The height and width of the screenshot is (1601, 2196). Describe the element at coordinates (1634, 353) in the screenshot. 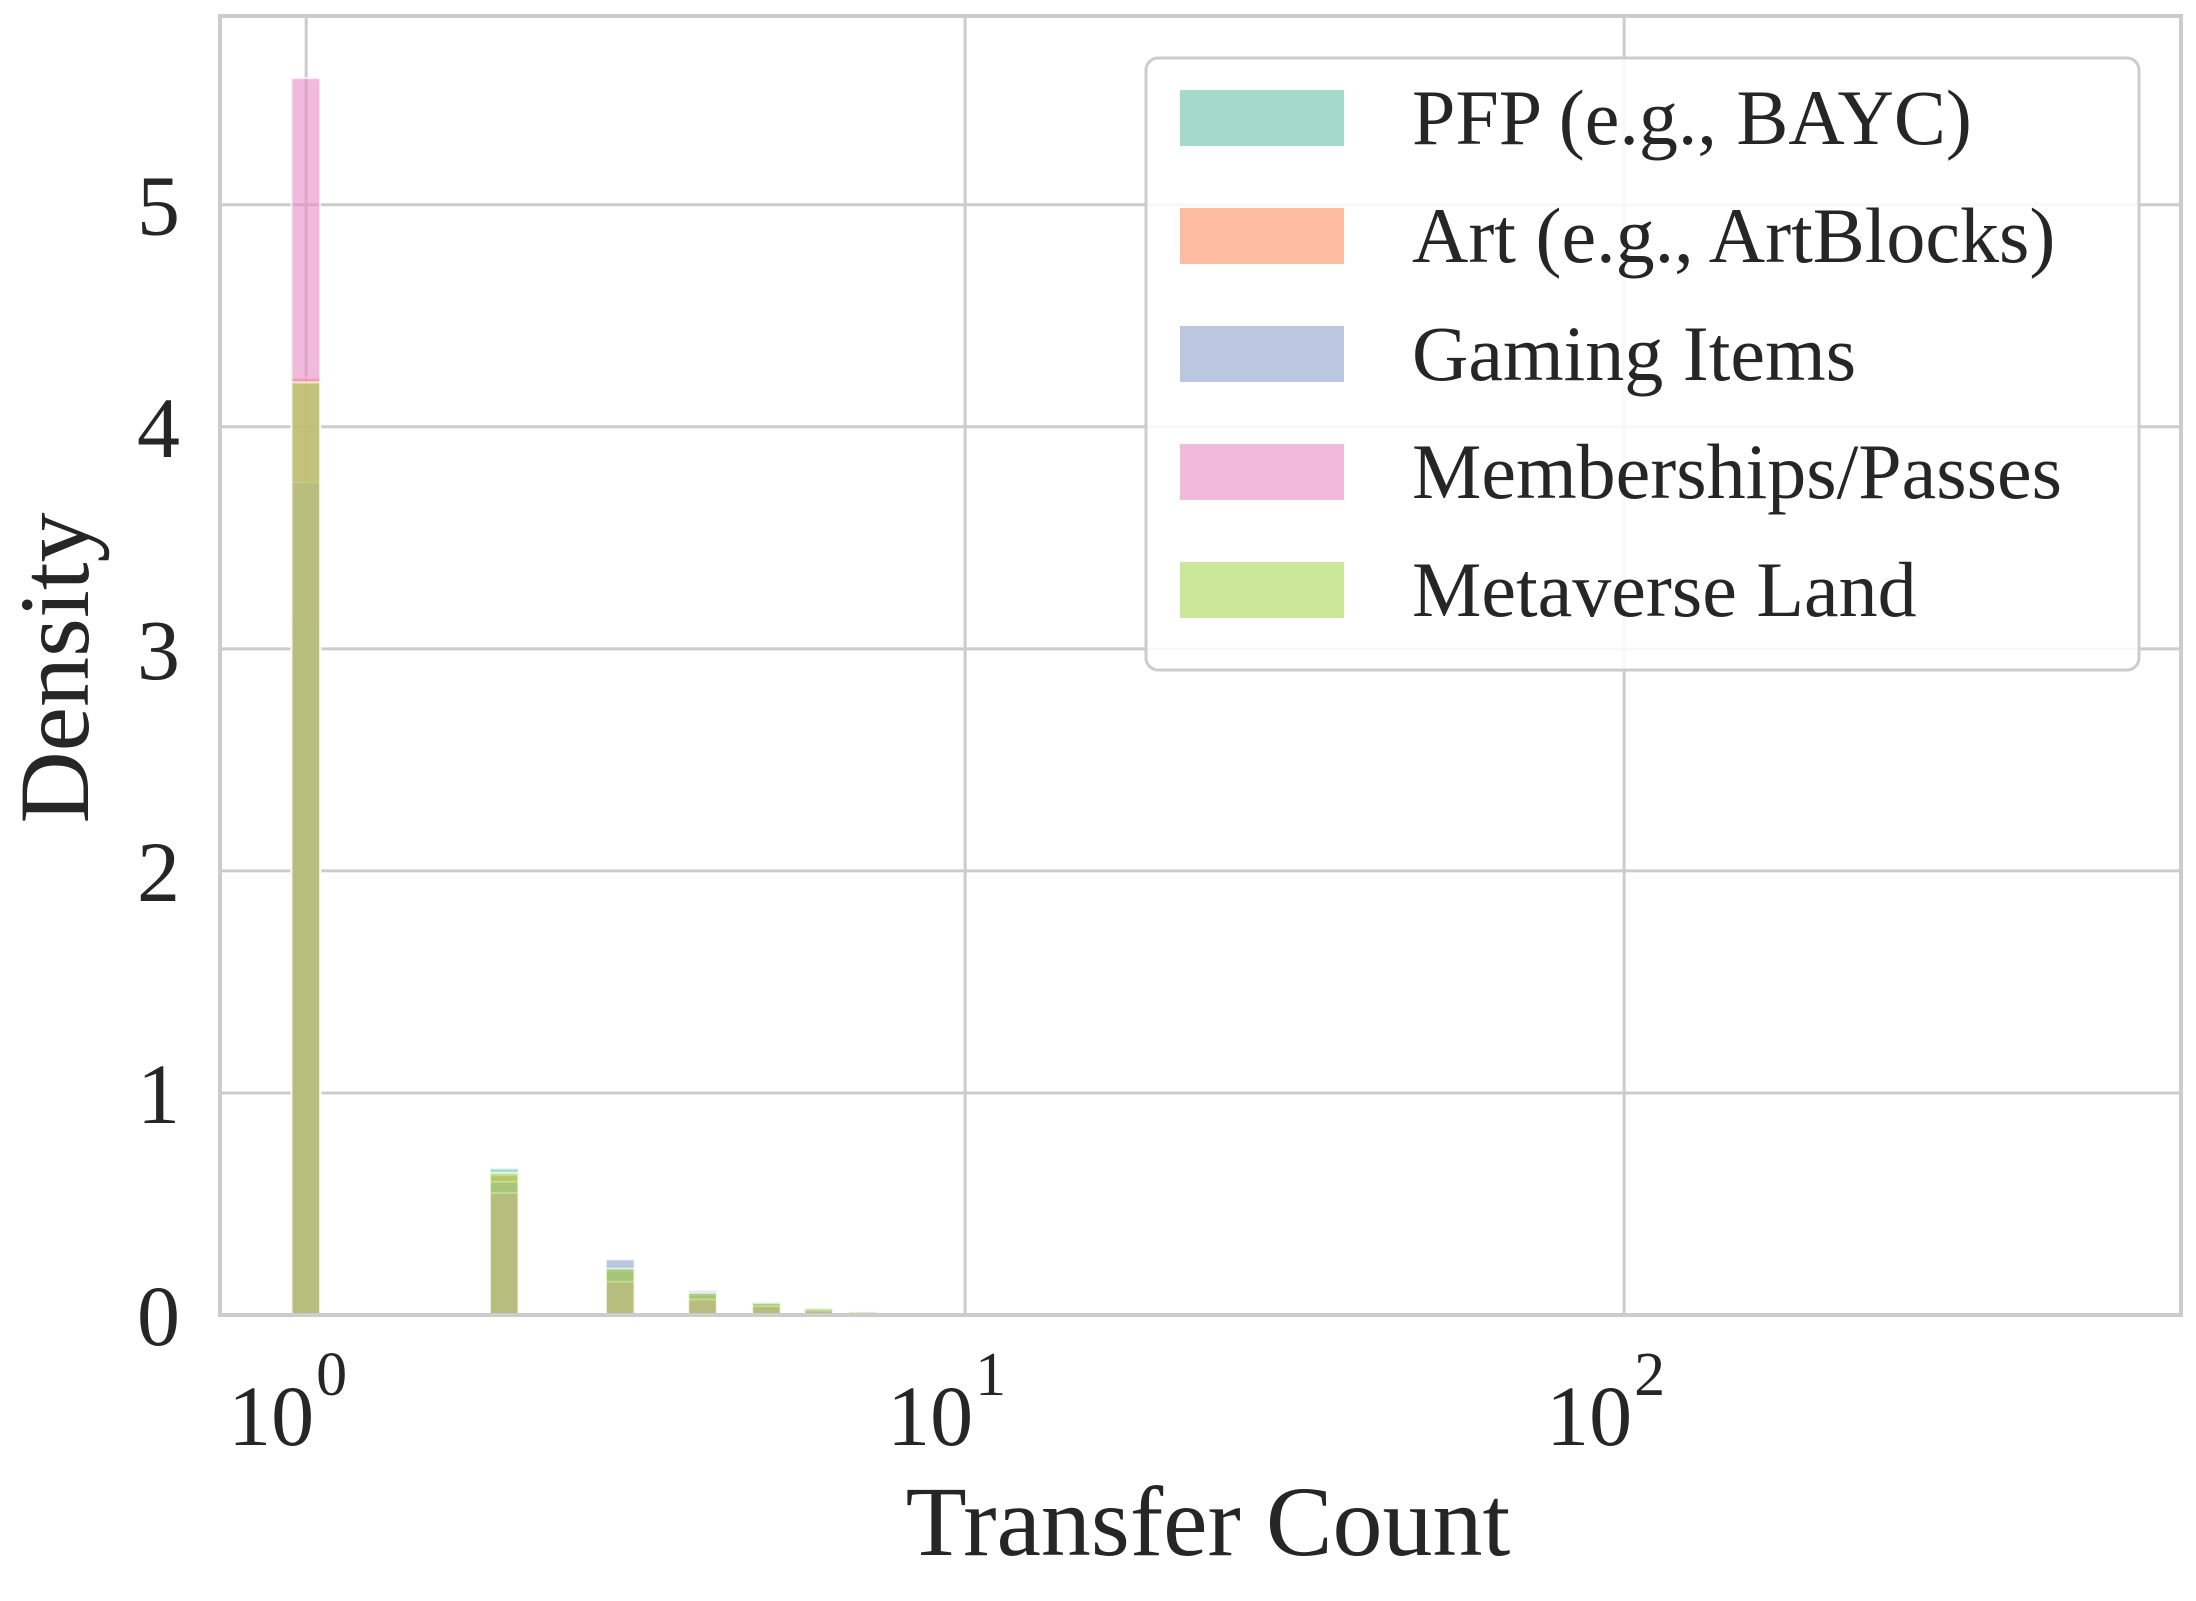

I see `legend-label: Gaming Items` at that location.